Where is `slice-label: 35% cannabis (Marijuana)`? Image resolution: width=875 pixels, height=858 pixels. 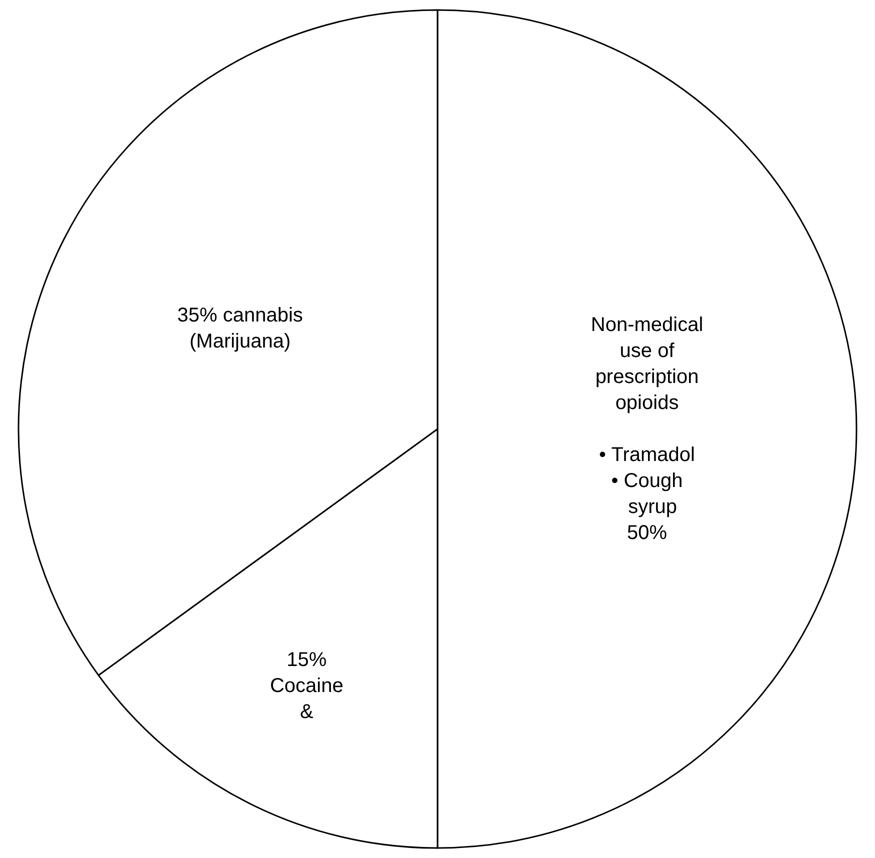
slice-label: 35% cannabis (Marijuana) is located at coordinates (240, 328).